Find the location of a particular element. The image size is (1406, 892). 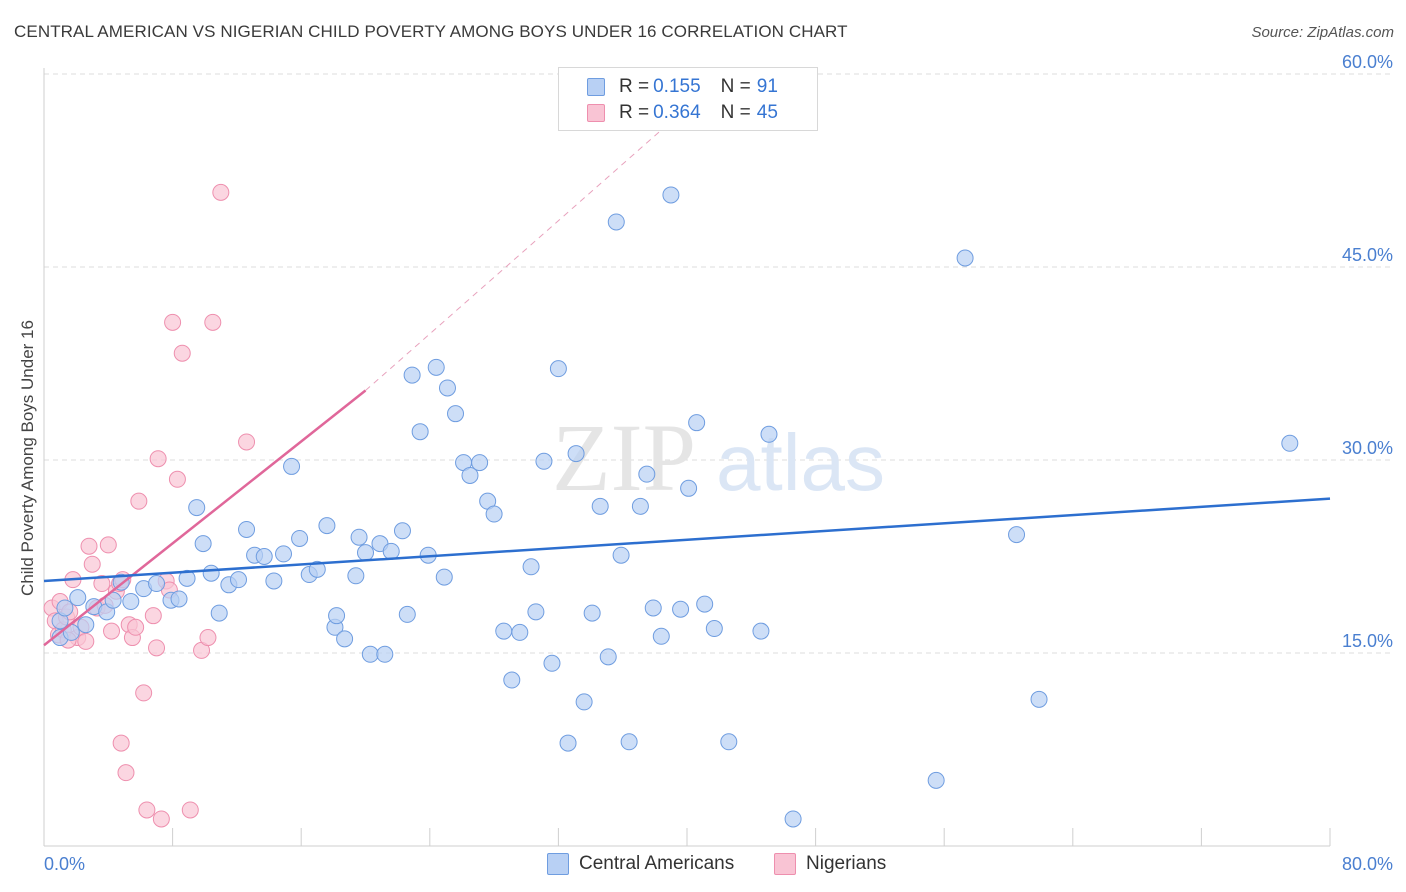

y-tick-label: 30.0% is located at coordinates (1367, 448).